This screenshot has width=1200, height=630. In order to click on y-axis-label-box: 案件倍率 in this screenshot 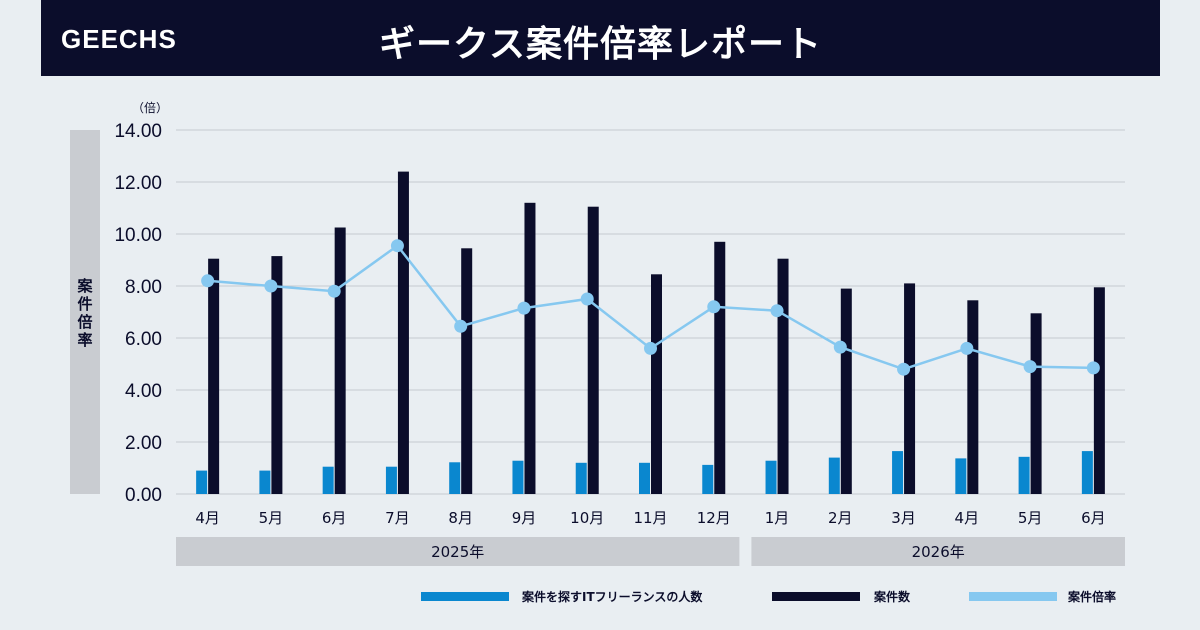, I will do `click(85, 312)`.